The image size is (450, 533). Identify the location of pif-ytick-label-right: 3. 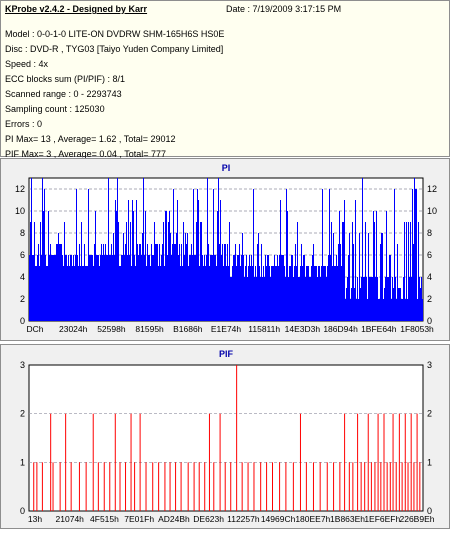
(429, 365).